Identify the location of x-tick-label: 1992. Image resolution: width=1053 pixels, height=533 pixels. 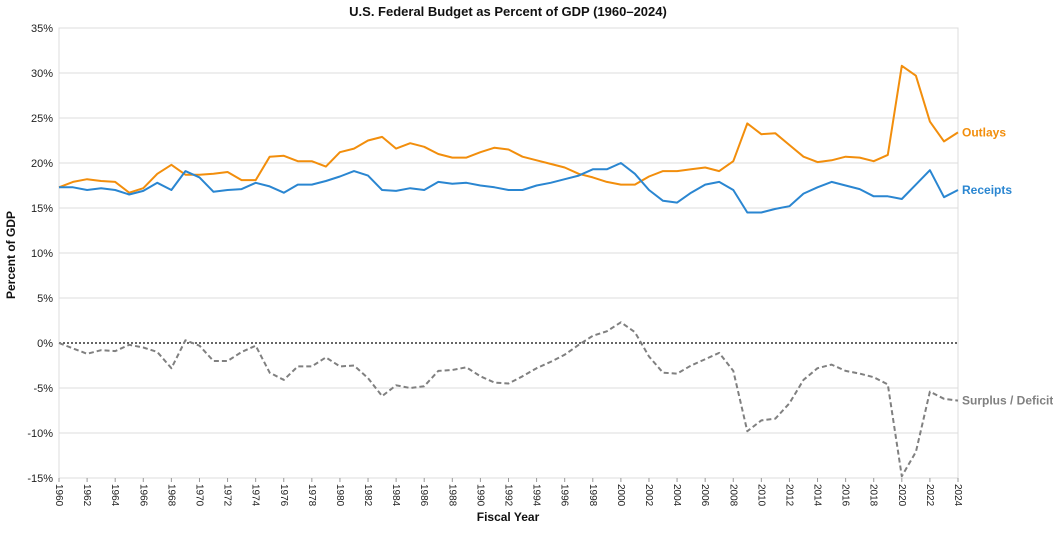
(508, 495).